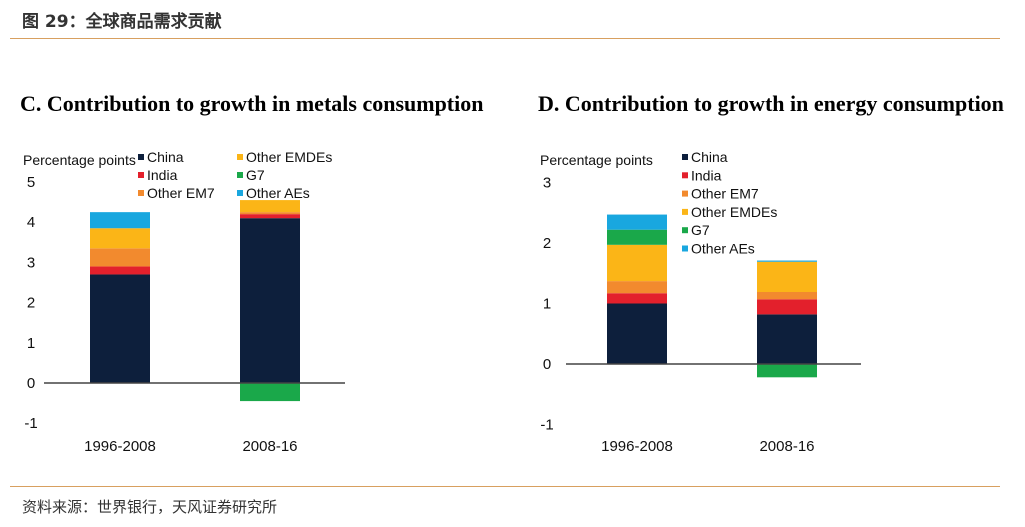 The height and width of the screenshot is (527, 1025). What do you see at coordinates (31, 383) in the screenshot?
I see `metals-y-tick-label: 0` at bounding box center [31, 383].